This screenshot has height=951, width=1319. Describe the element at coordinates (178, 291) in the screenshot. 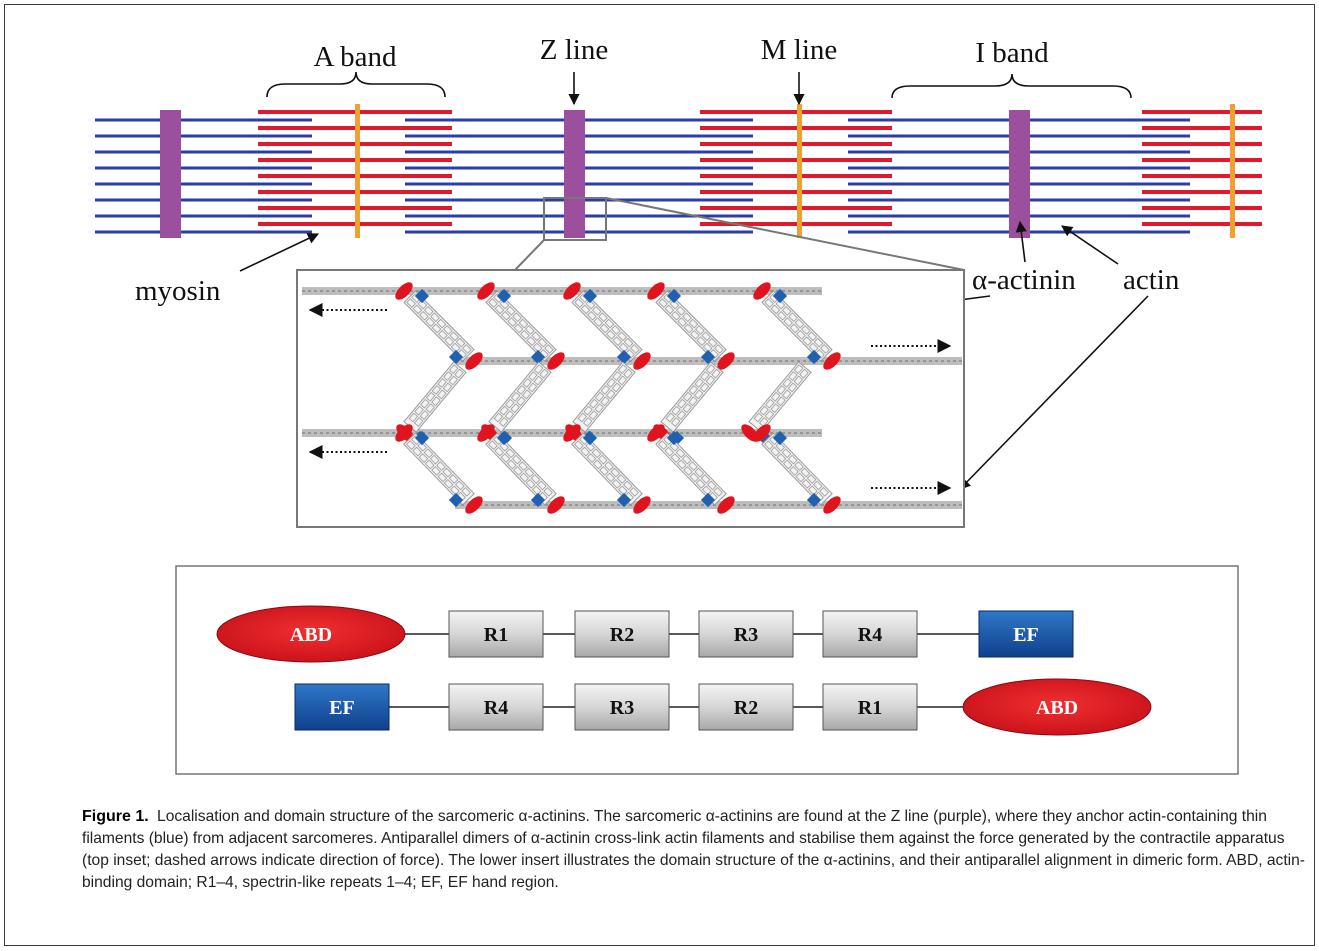

I see `label-myosin: myosin` at that location.